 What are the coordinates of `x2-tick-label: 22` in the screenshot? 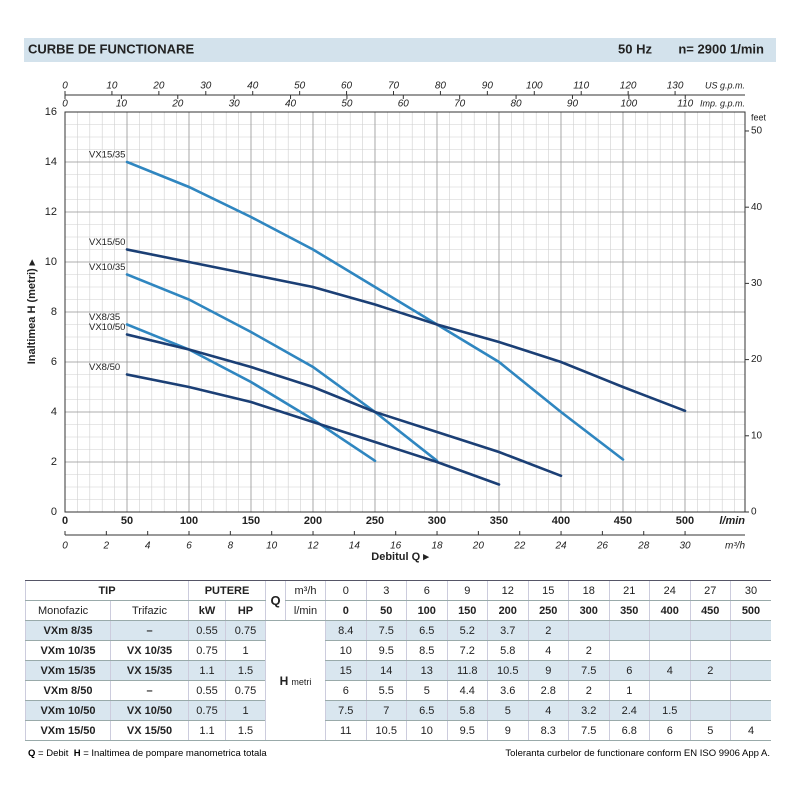 It's located at (519, 546).